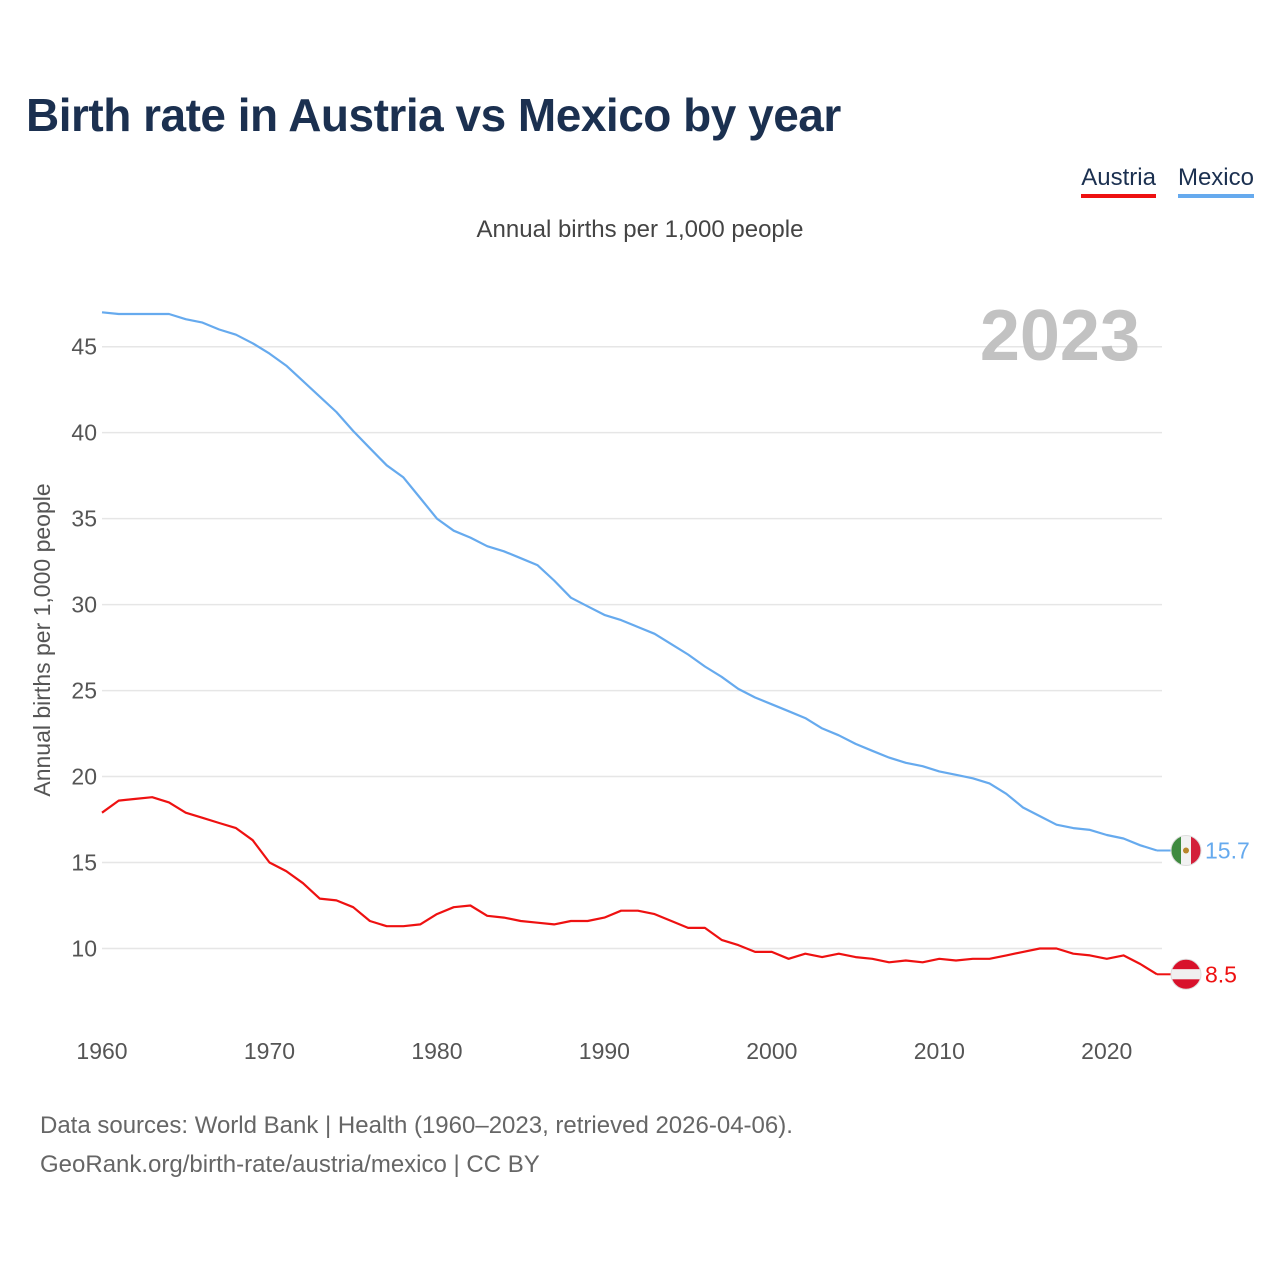  Describe the element at coordinates (1118, 181) in the screenshot. I see `legend-item-austria: Austria` at that location.